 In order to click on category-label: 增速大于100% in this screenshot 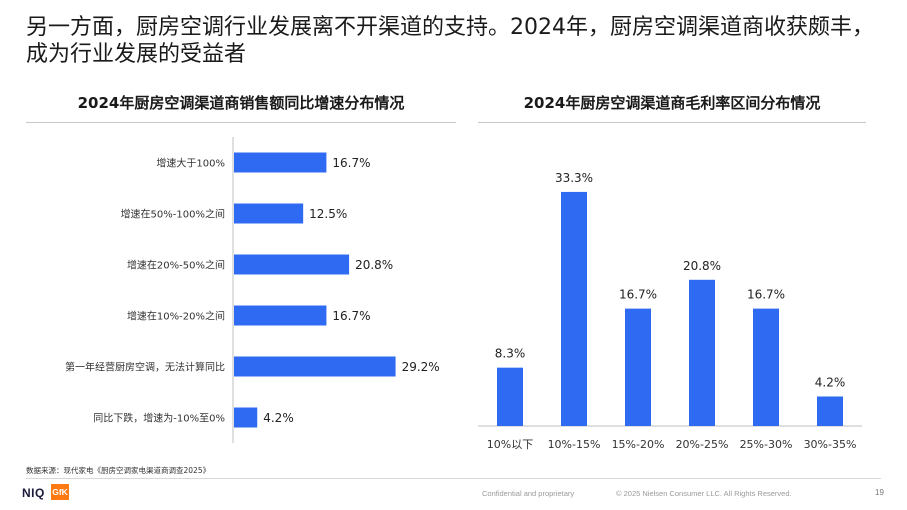, I will do `click(190, 163)`.